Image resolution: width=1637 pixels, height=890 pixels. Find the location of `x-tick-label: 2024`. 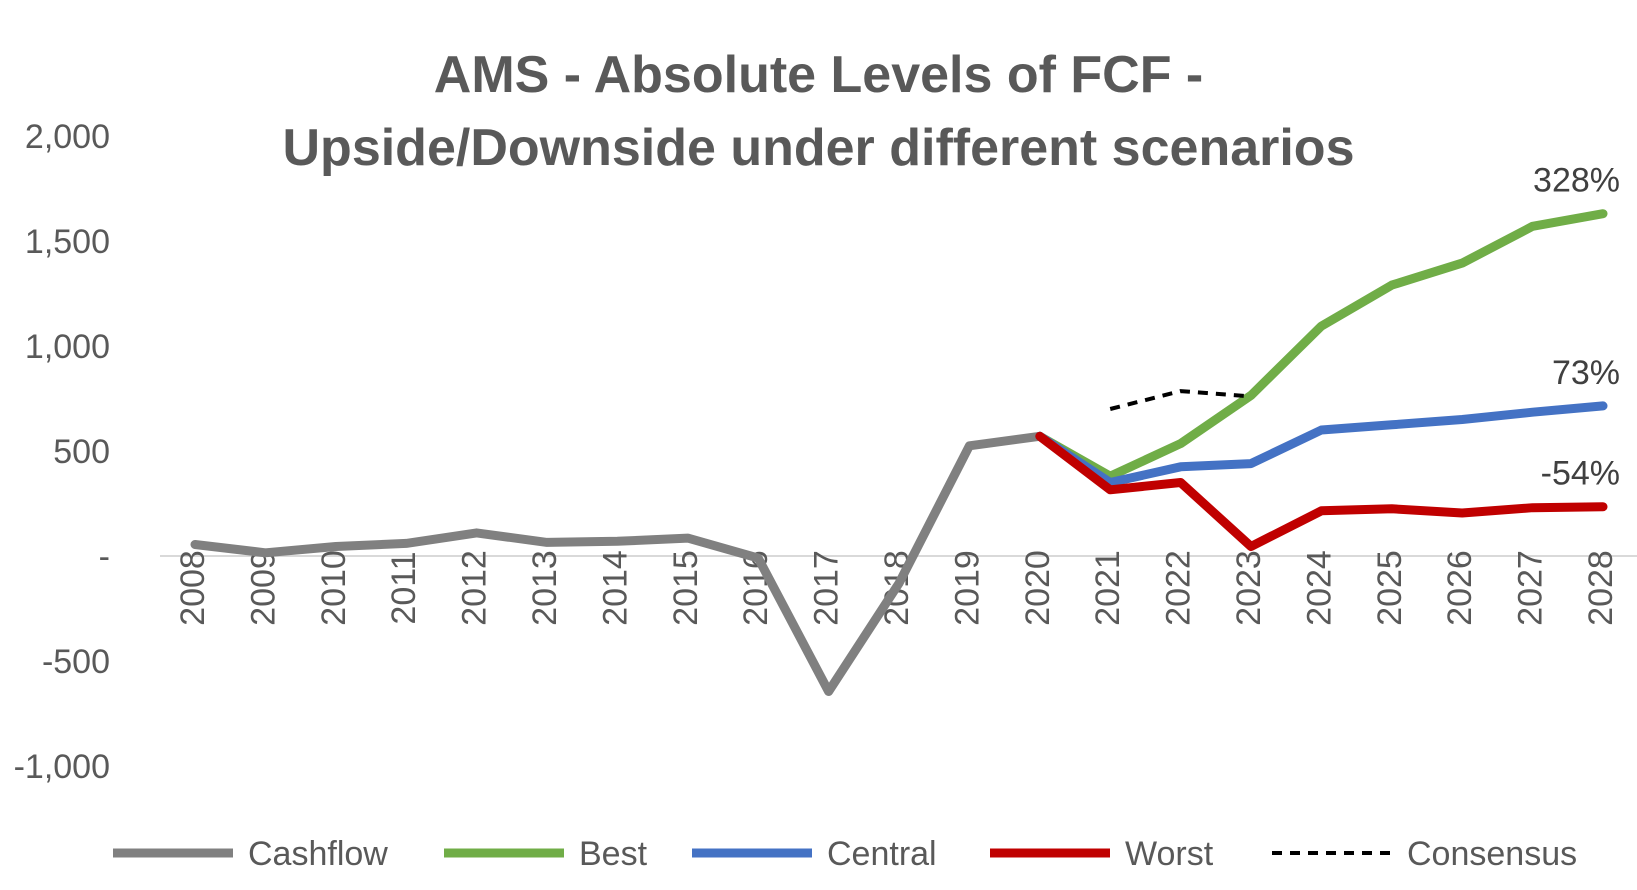

x-tick-label: 2024 is located at coordinates (1319, 588).